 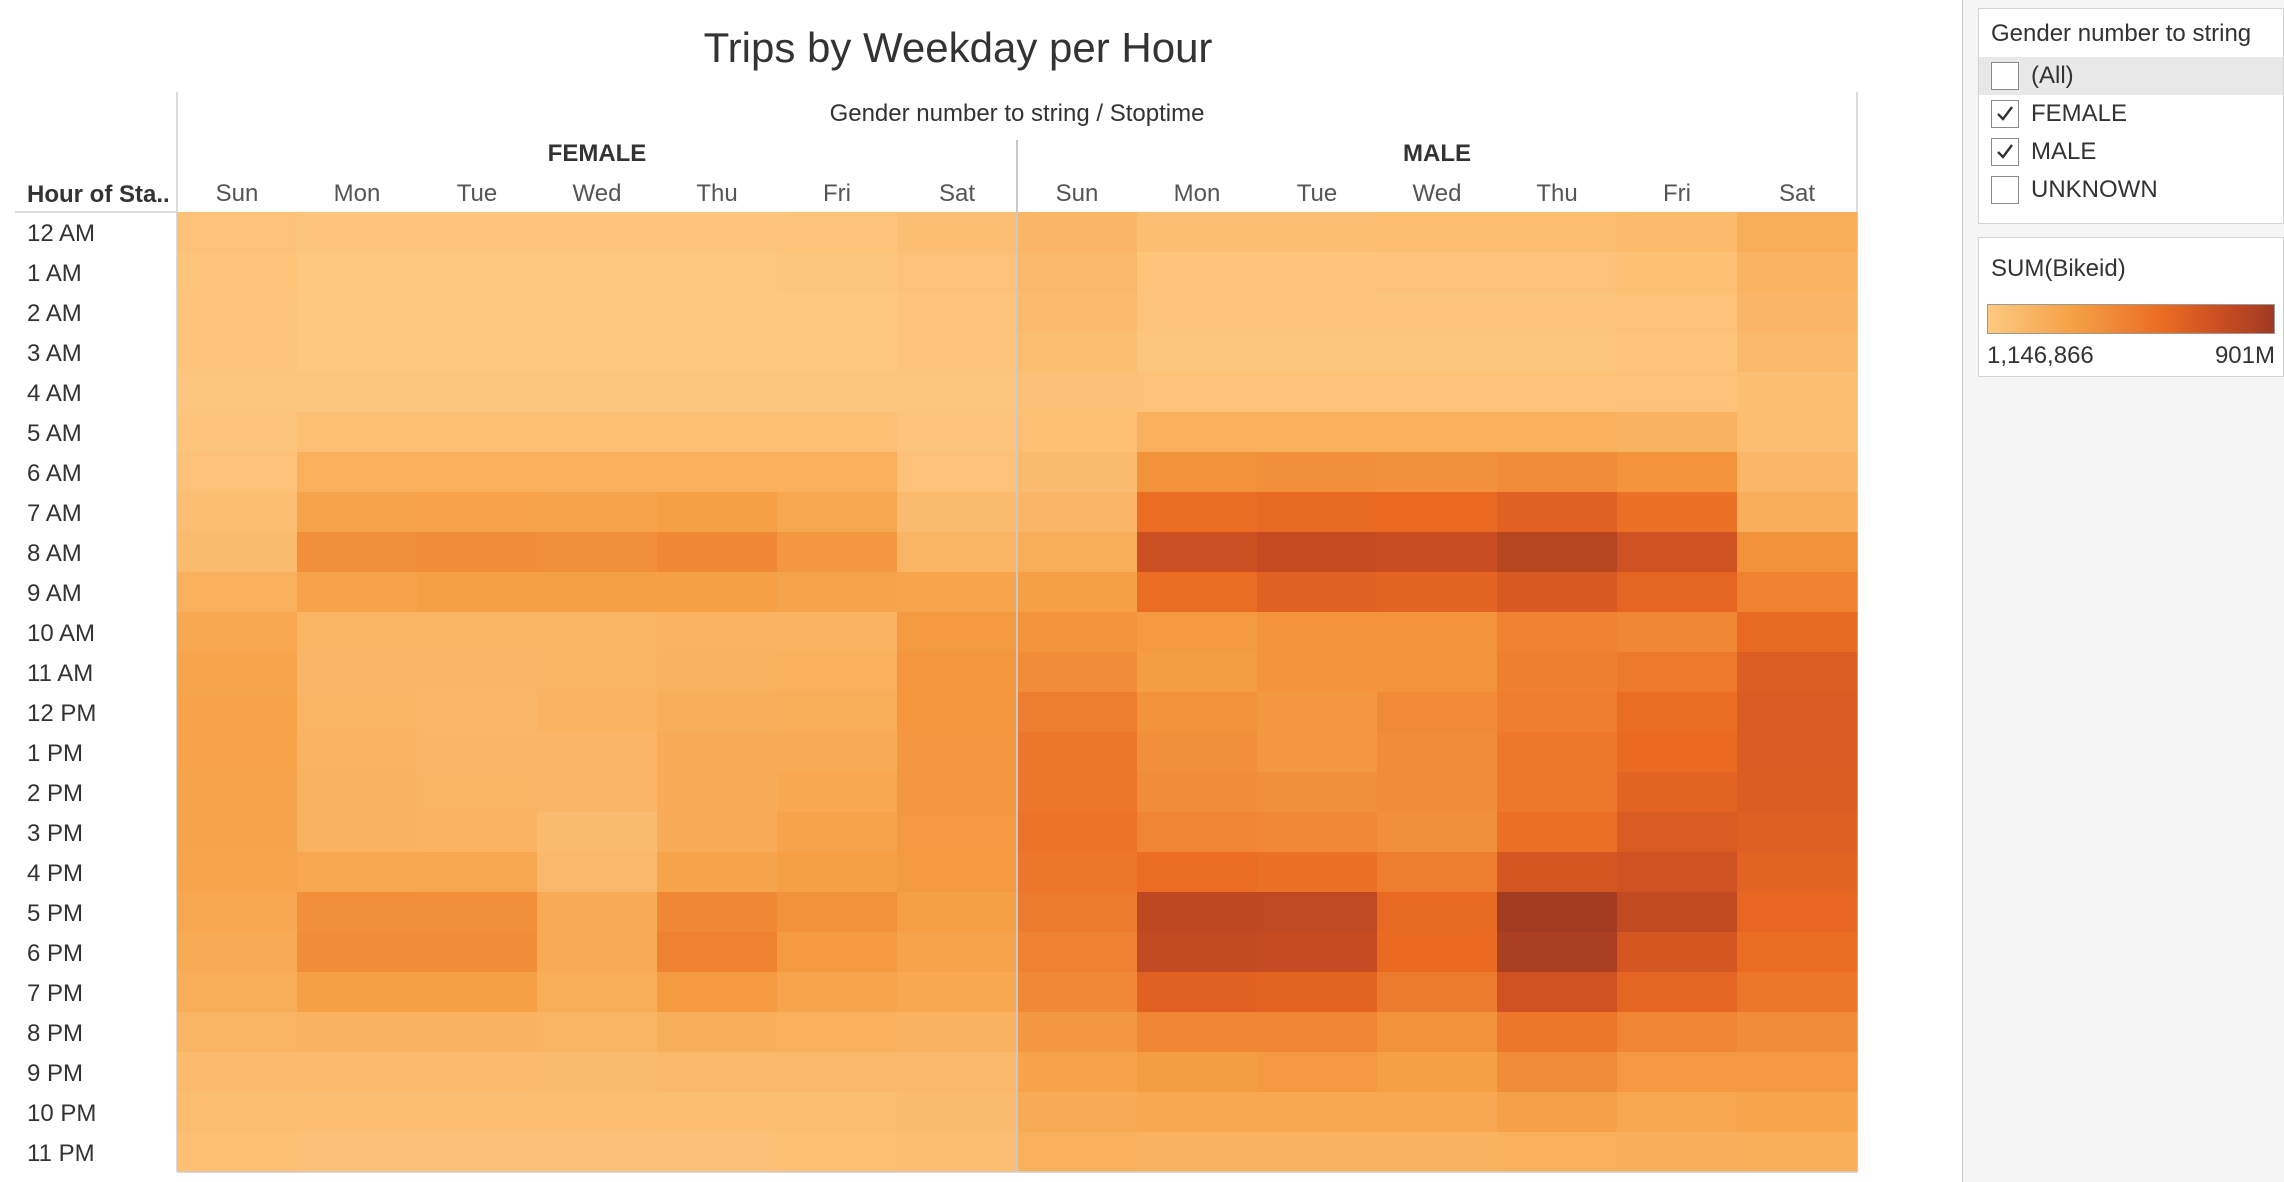 What do you see at coordinates (2131, 152) in the screenshot?
I see `filter-item-male: MALE` at bounding box center [2131, 152].